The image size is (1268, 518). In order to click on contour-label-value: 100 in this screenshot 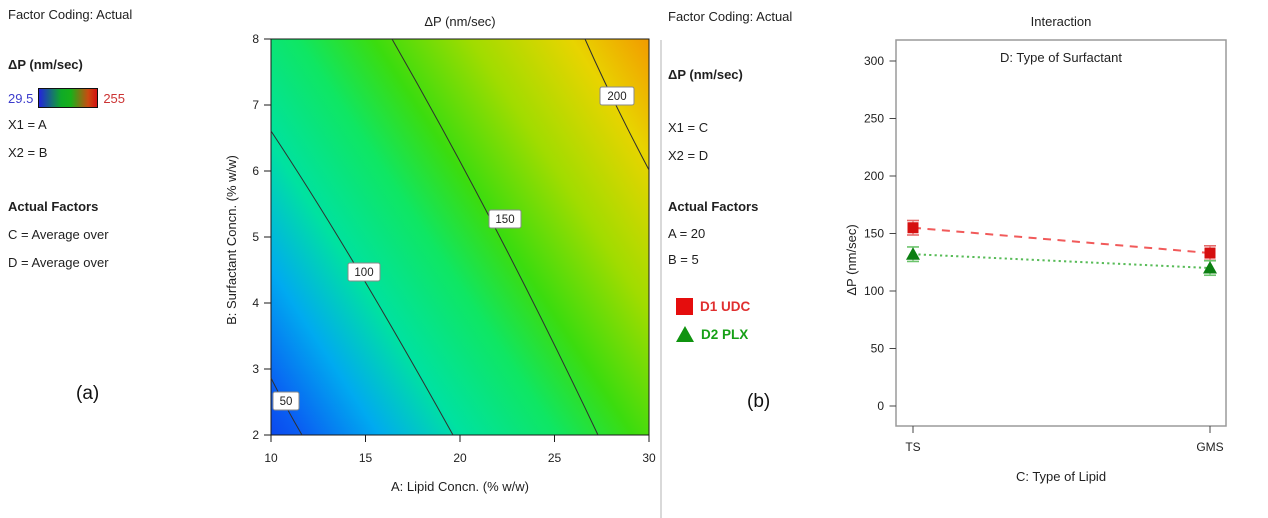, I will do `click(363, 273)`.